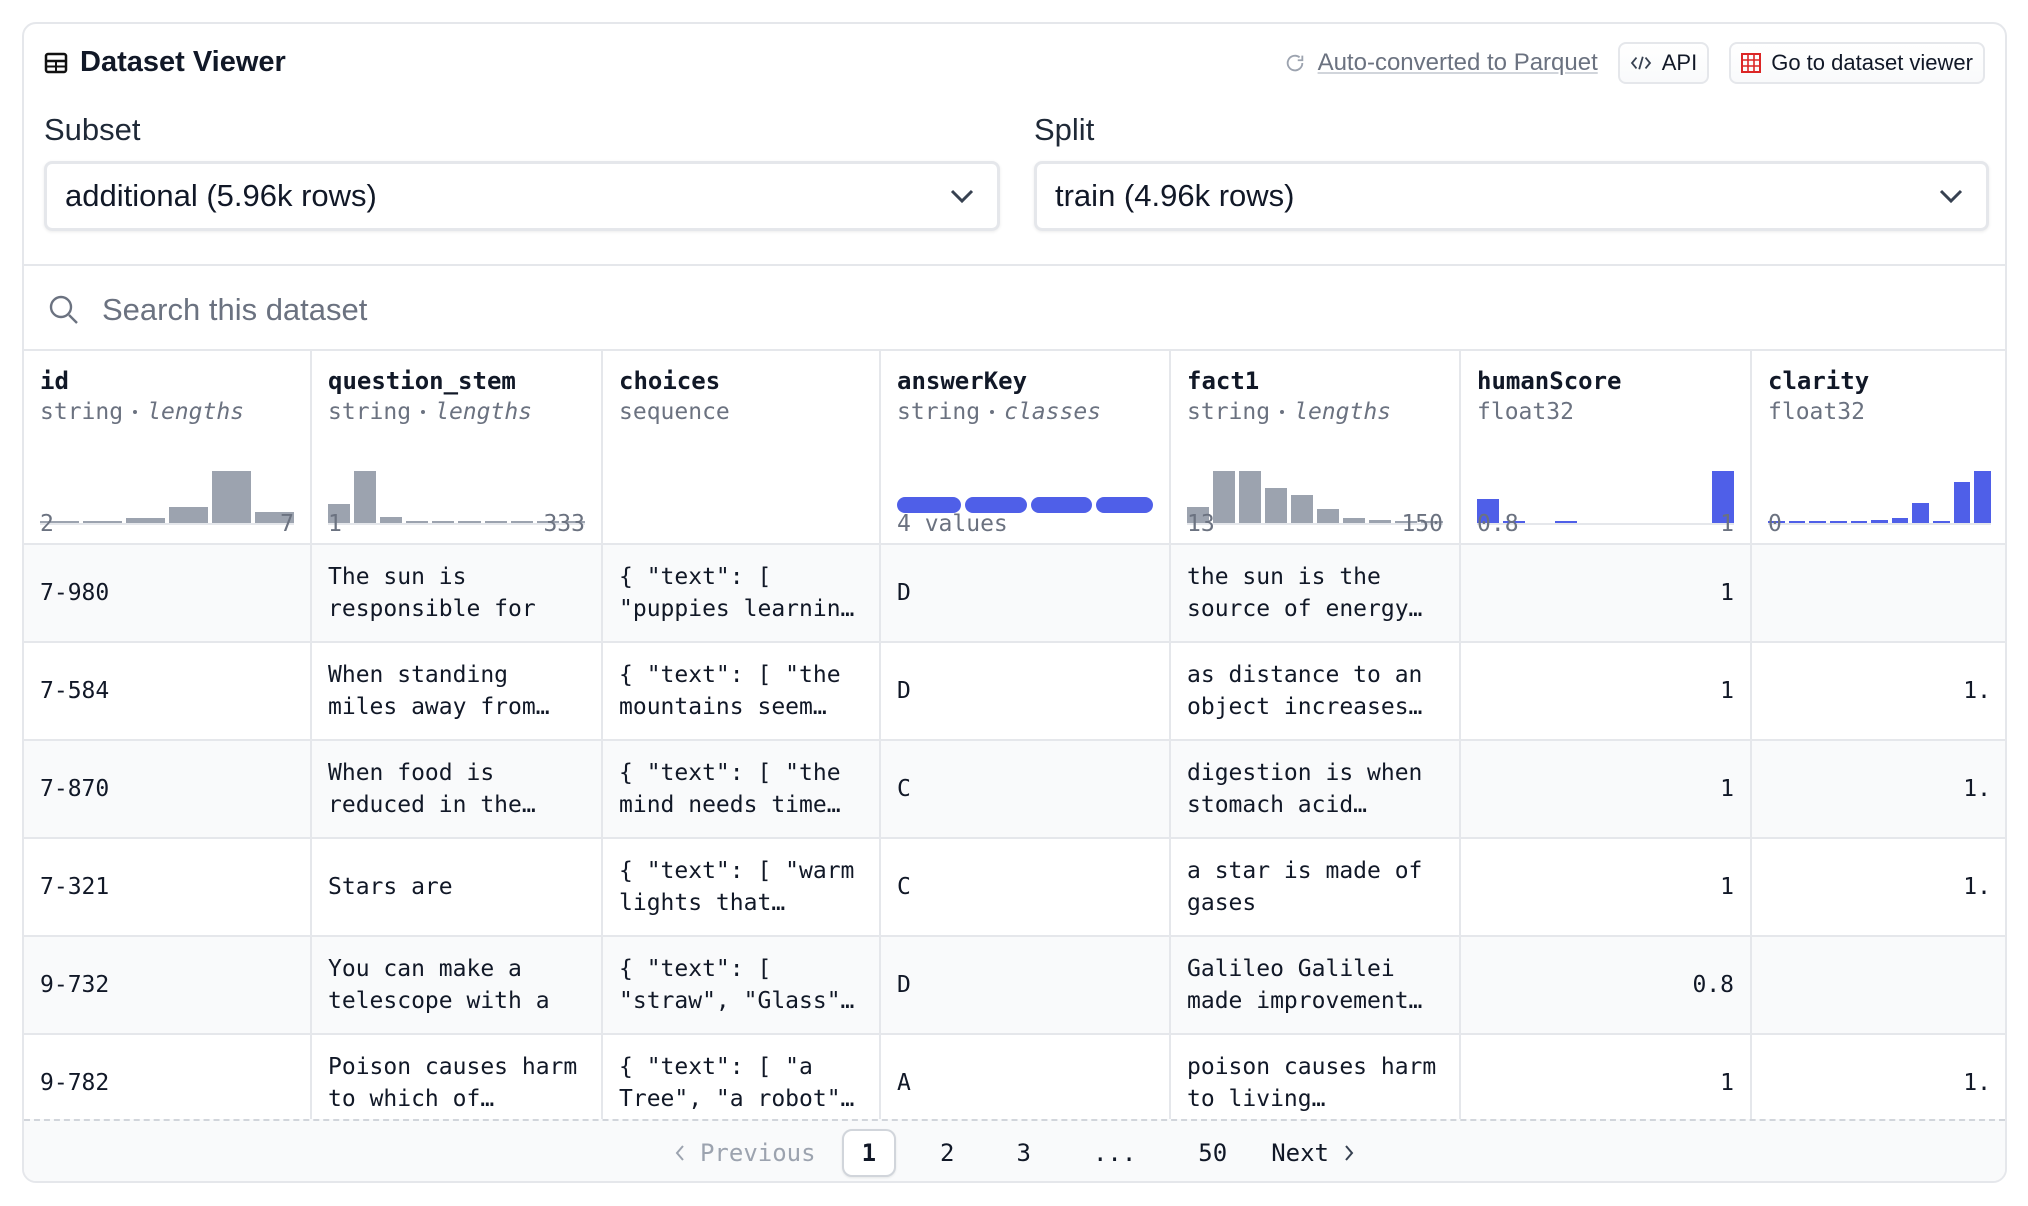 The image size is (2028, 1206). Describe the element at coordinates (869, 1153) in the screenshot. I see `page-link: 1` at that location.